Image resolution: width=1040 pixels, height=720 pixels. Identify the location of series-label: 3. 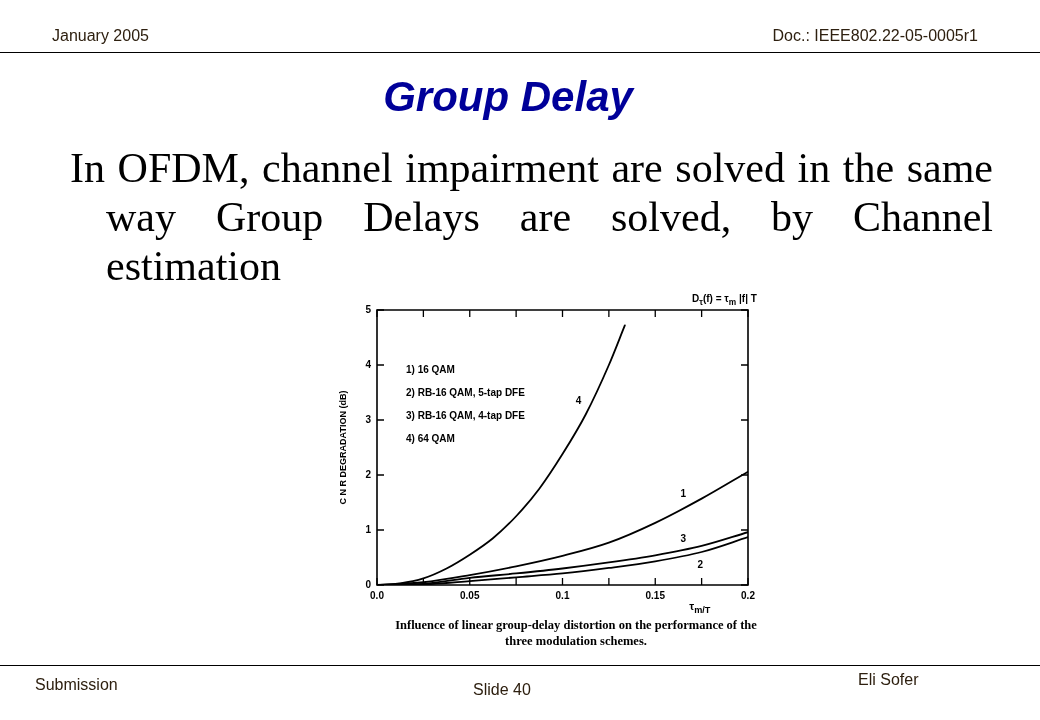
(683, 538).